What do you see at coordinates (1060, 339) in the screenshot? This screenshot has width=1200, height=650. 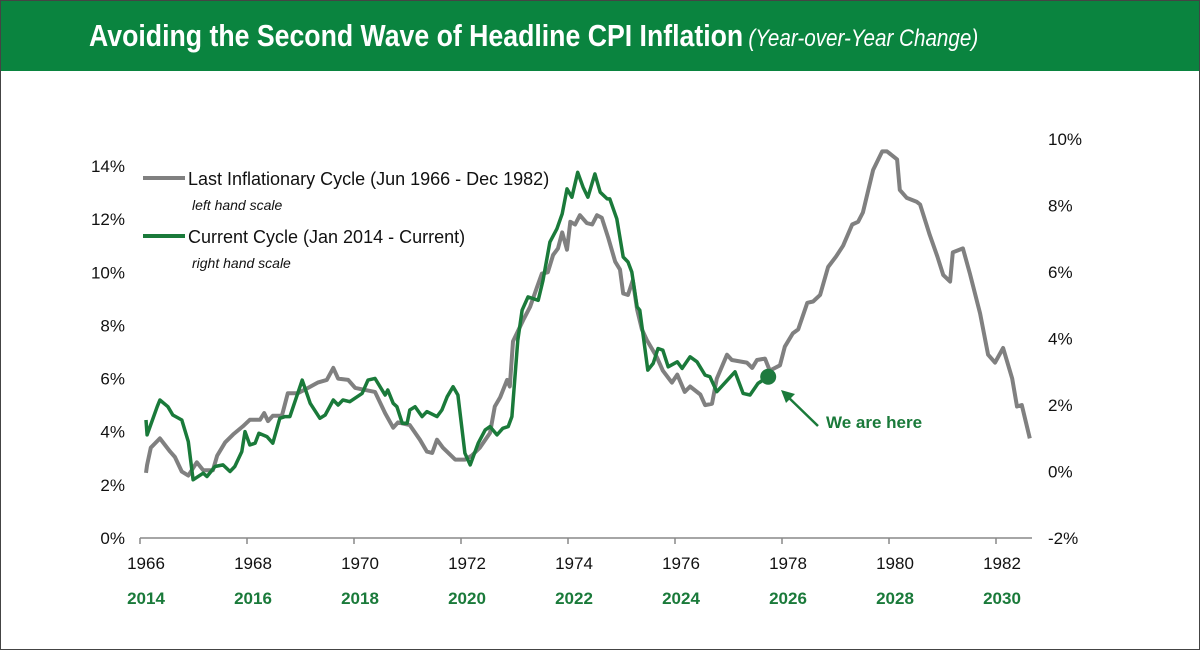 I see `right-axis-tick-label: 4%` at bounding box center [1060, 339].